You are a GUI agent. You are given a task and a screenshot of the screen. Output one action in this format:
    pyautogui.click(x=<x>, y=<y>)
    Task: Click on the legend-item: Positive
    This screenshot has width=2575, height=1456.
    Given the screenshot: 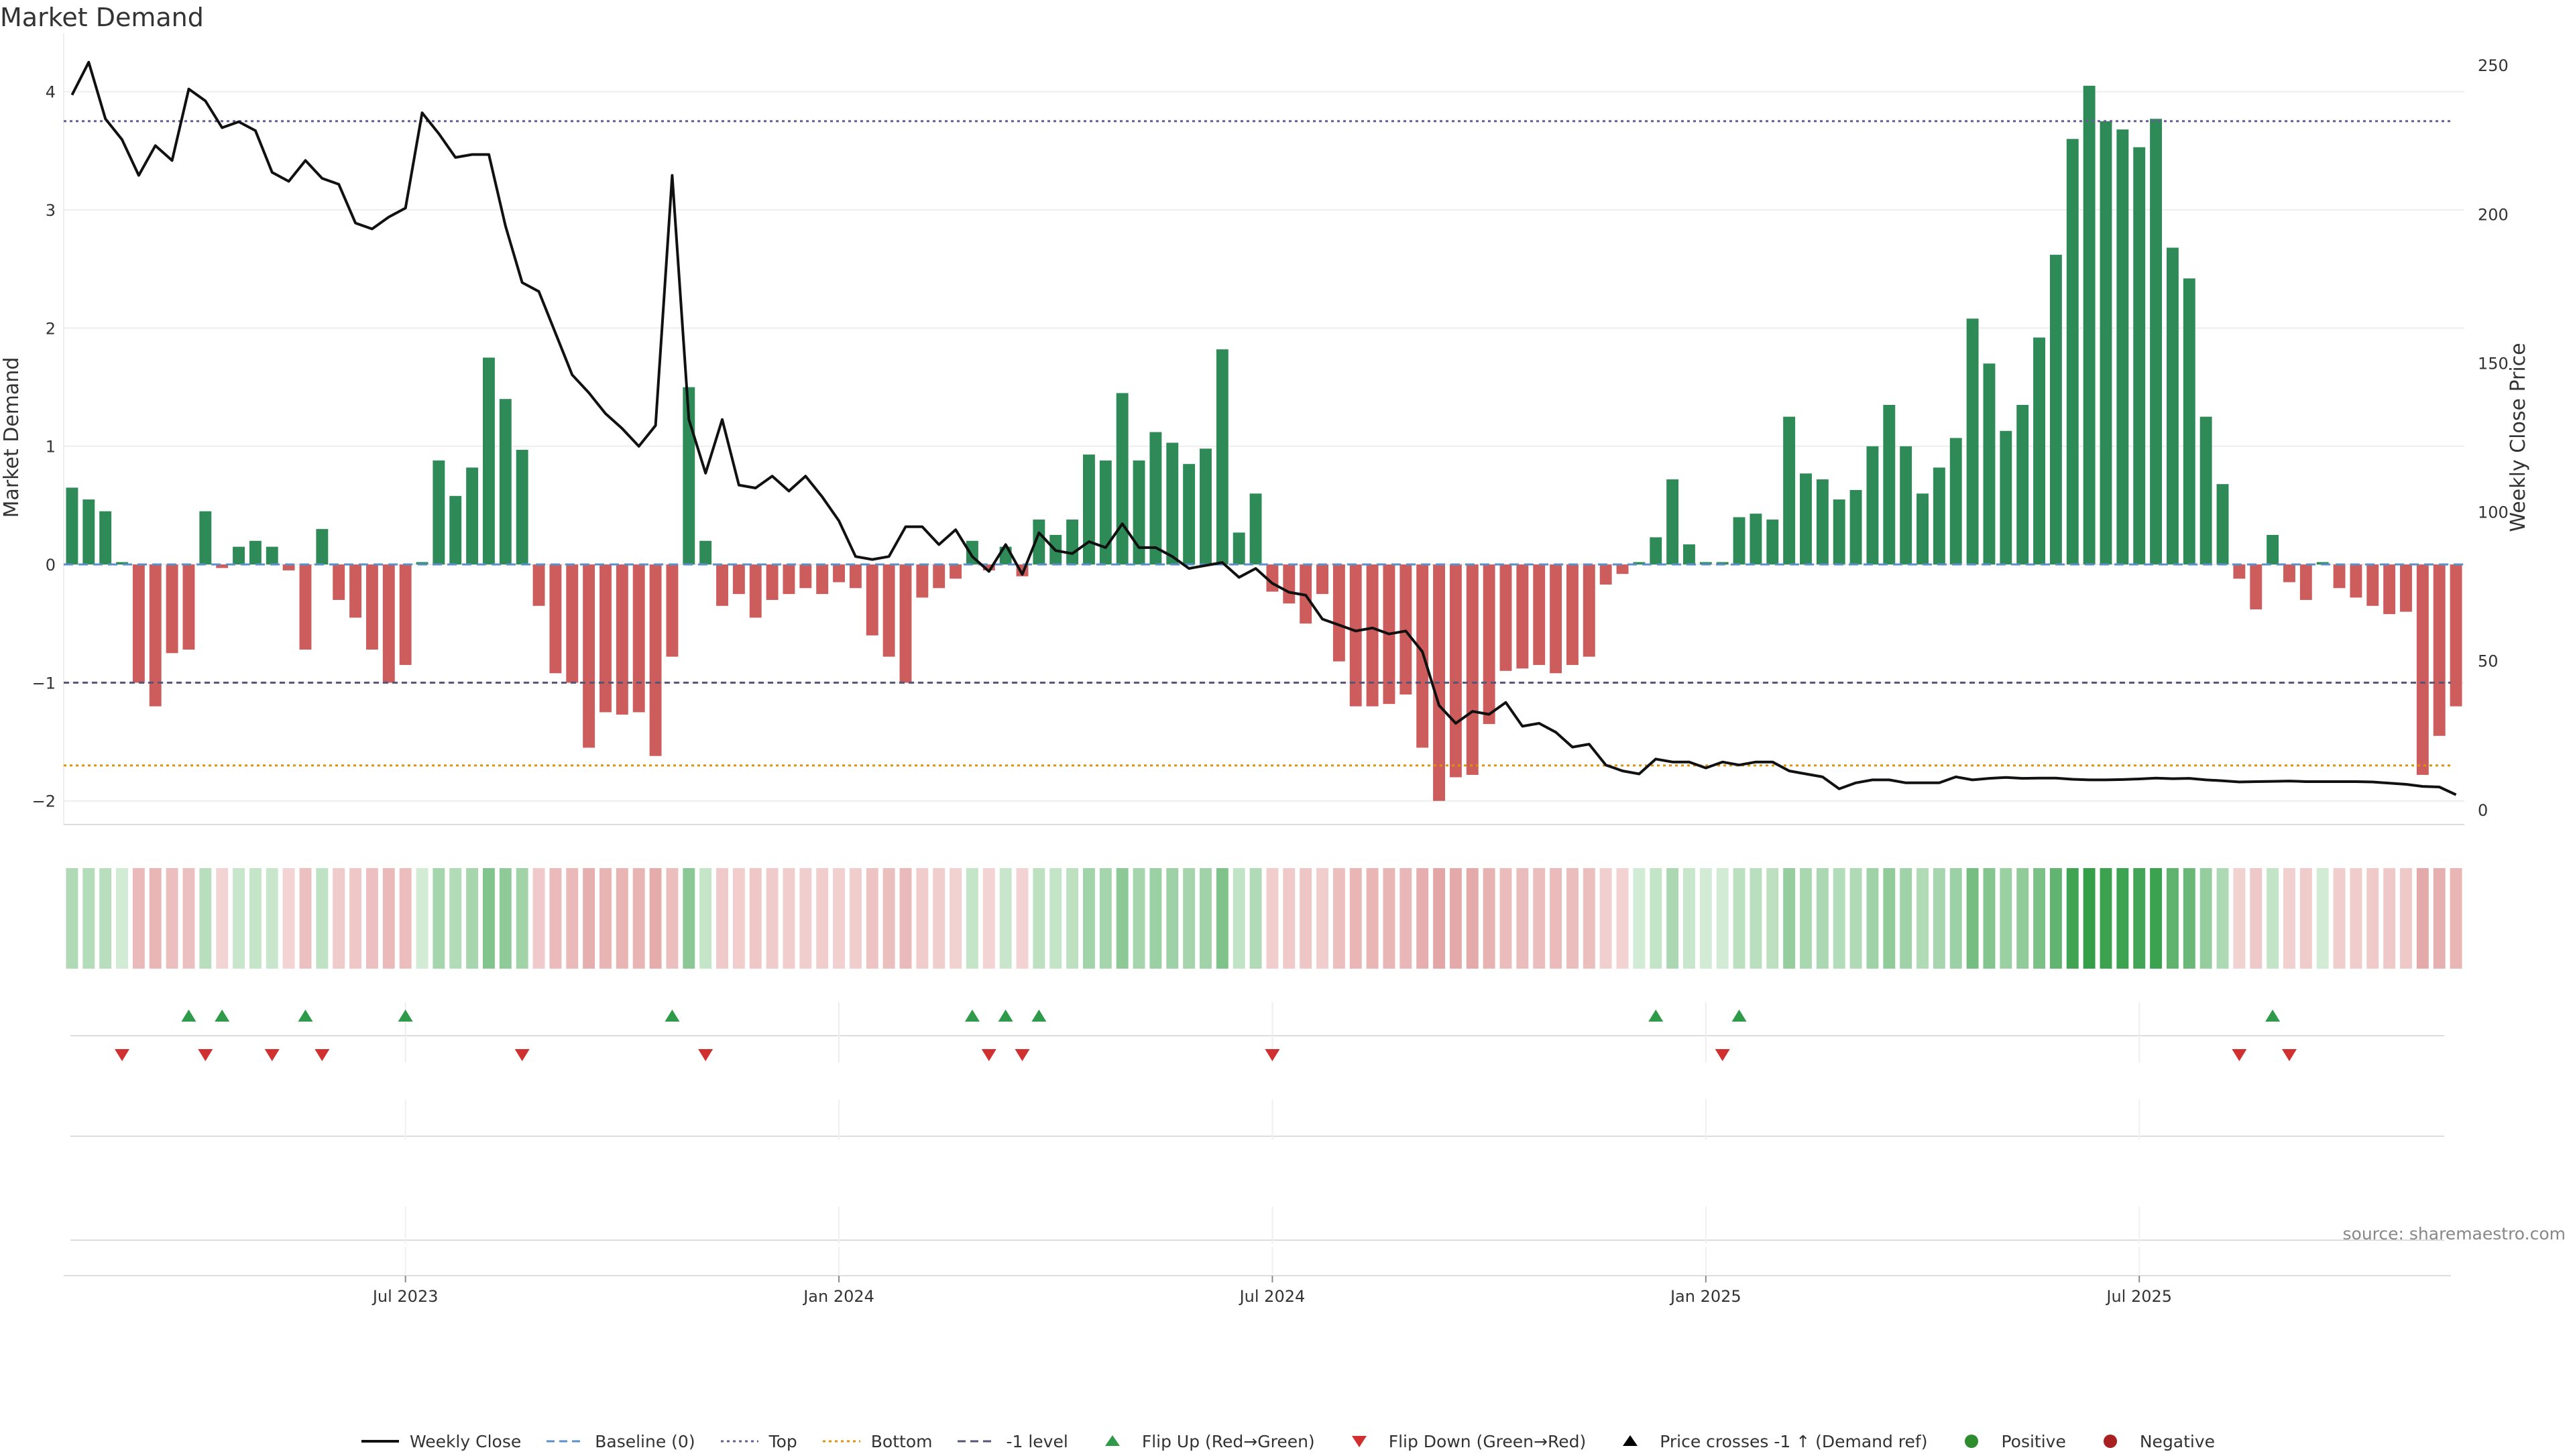 What is the action you would take?
    pyautogui.click(x=2008, y=1441)
    